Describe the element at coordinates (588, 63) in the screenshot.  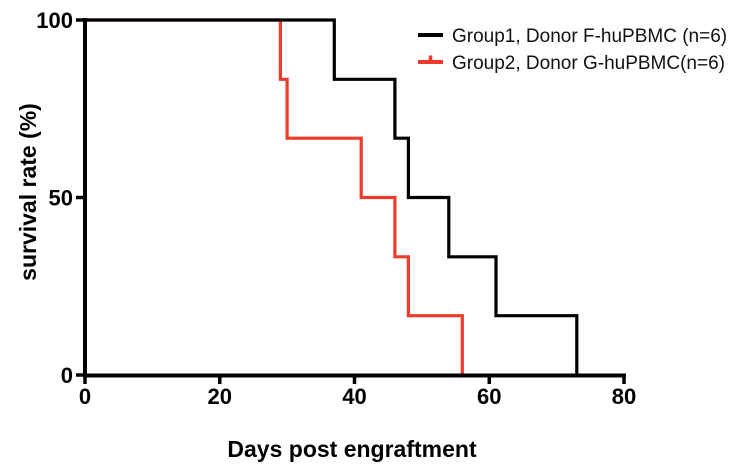
I see `legend-label-group2: Group2, Donor G-huPBMC(n=6)` at that location.